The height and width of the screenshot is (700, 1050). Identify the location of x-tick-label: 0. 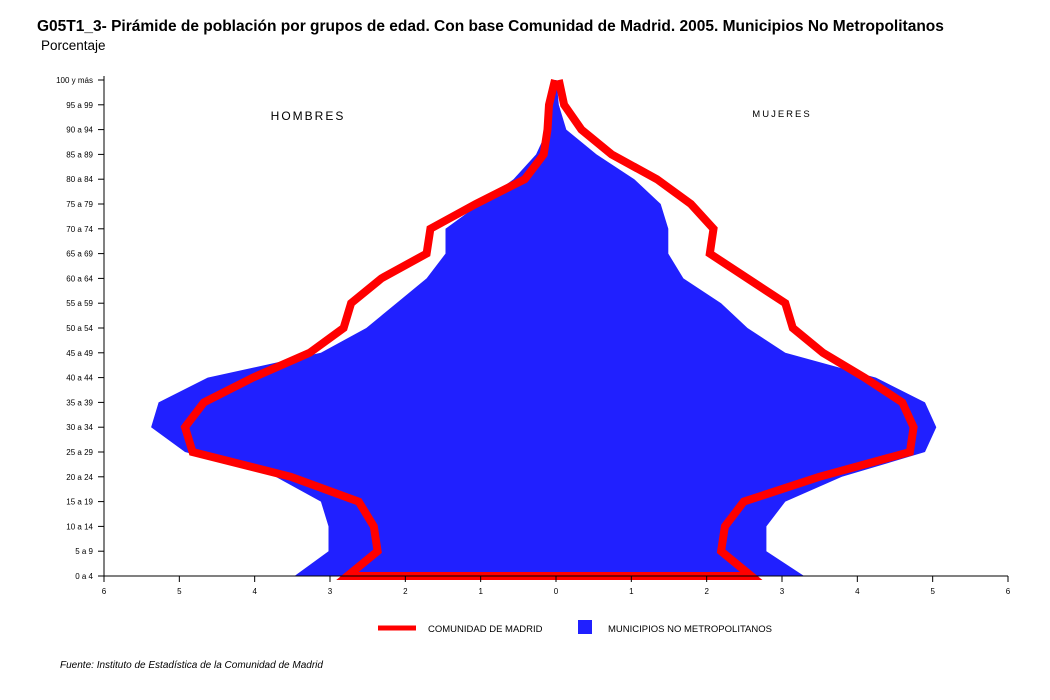
(556, 591).